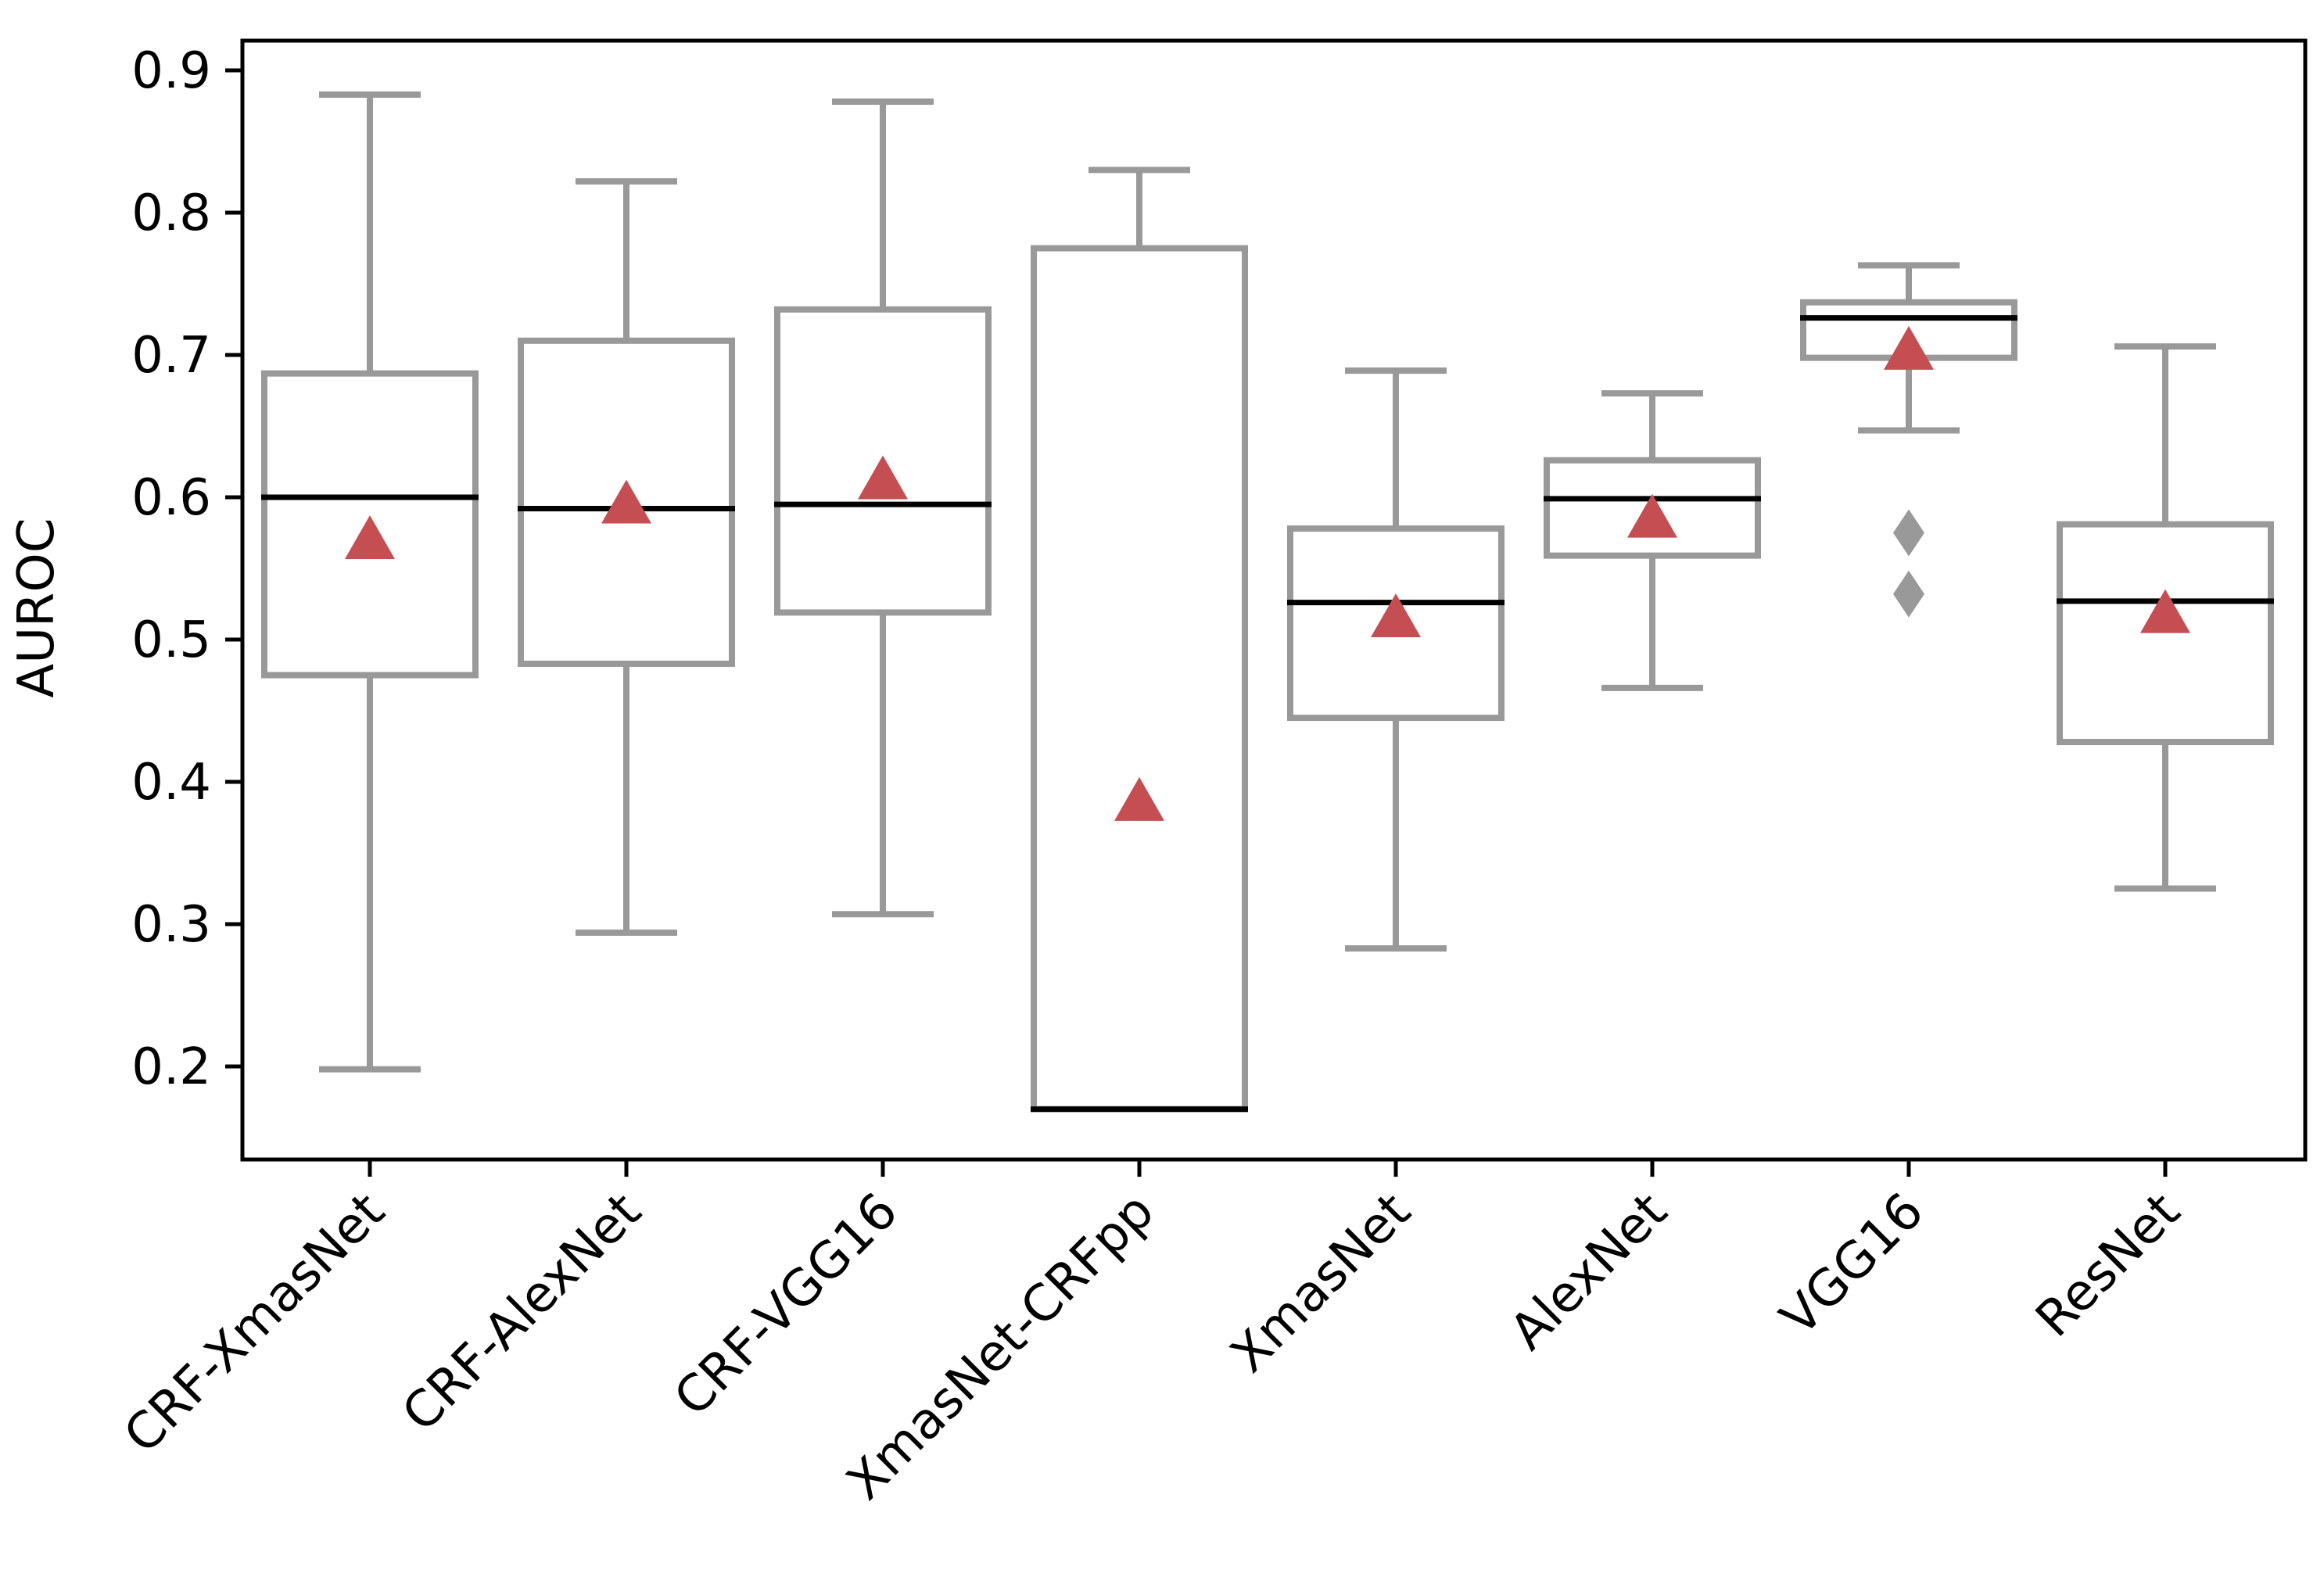 The height and width of the screenshot is (1595, 2324). I want to click on y-tick-label: 0.9, so click(171, 71).